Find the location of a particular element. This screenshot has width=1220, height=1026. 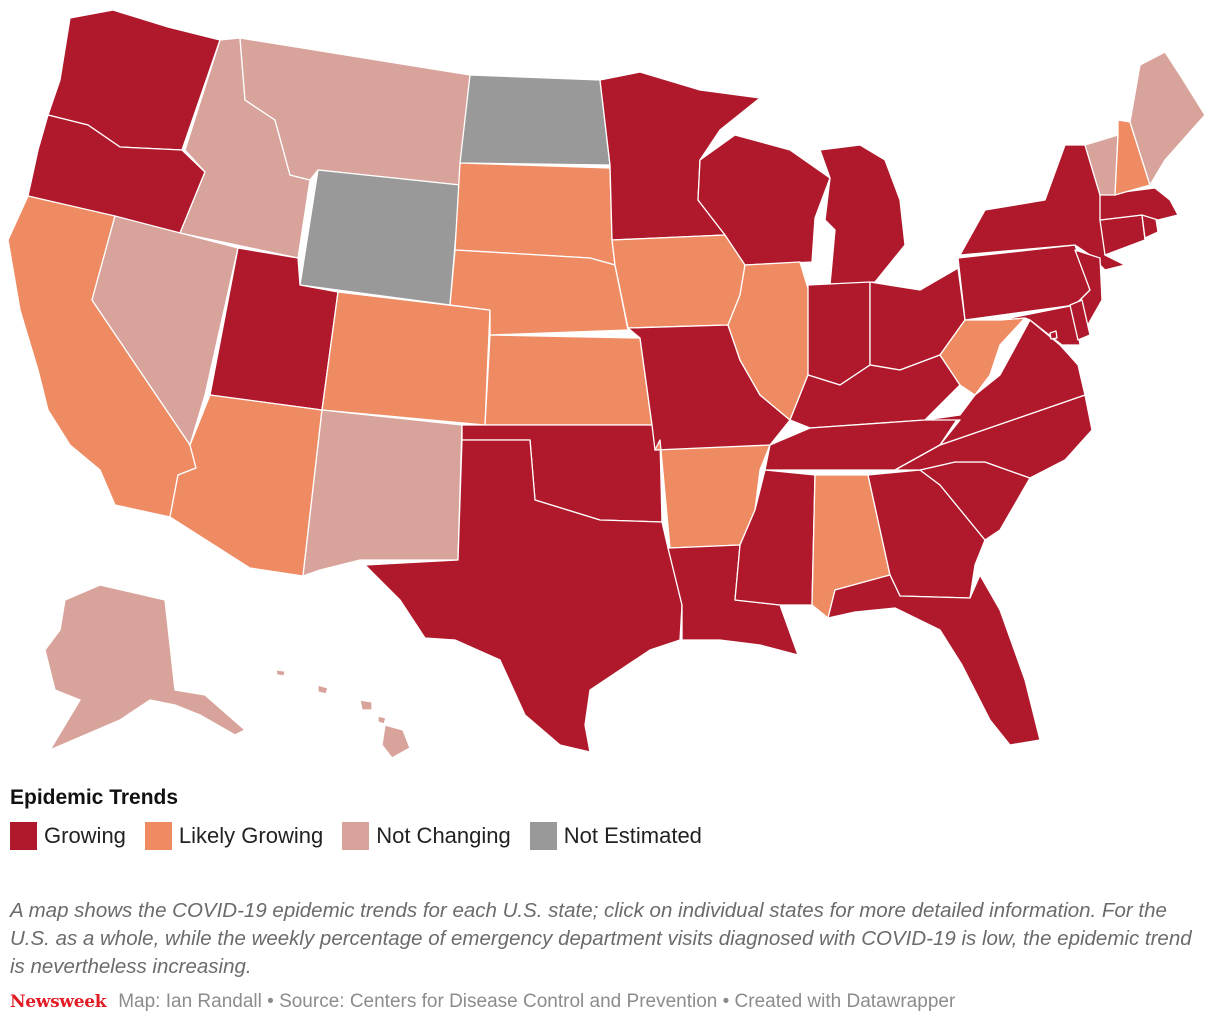

state-in is located at coordinates (839, 333).